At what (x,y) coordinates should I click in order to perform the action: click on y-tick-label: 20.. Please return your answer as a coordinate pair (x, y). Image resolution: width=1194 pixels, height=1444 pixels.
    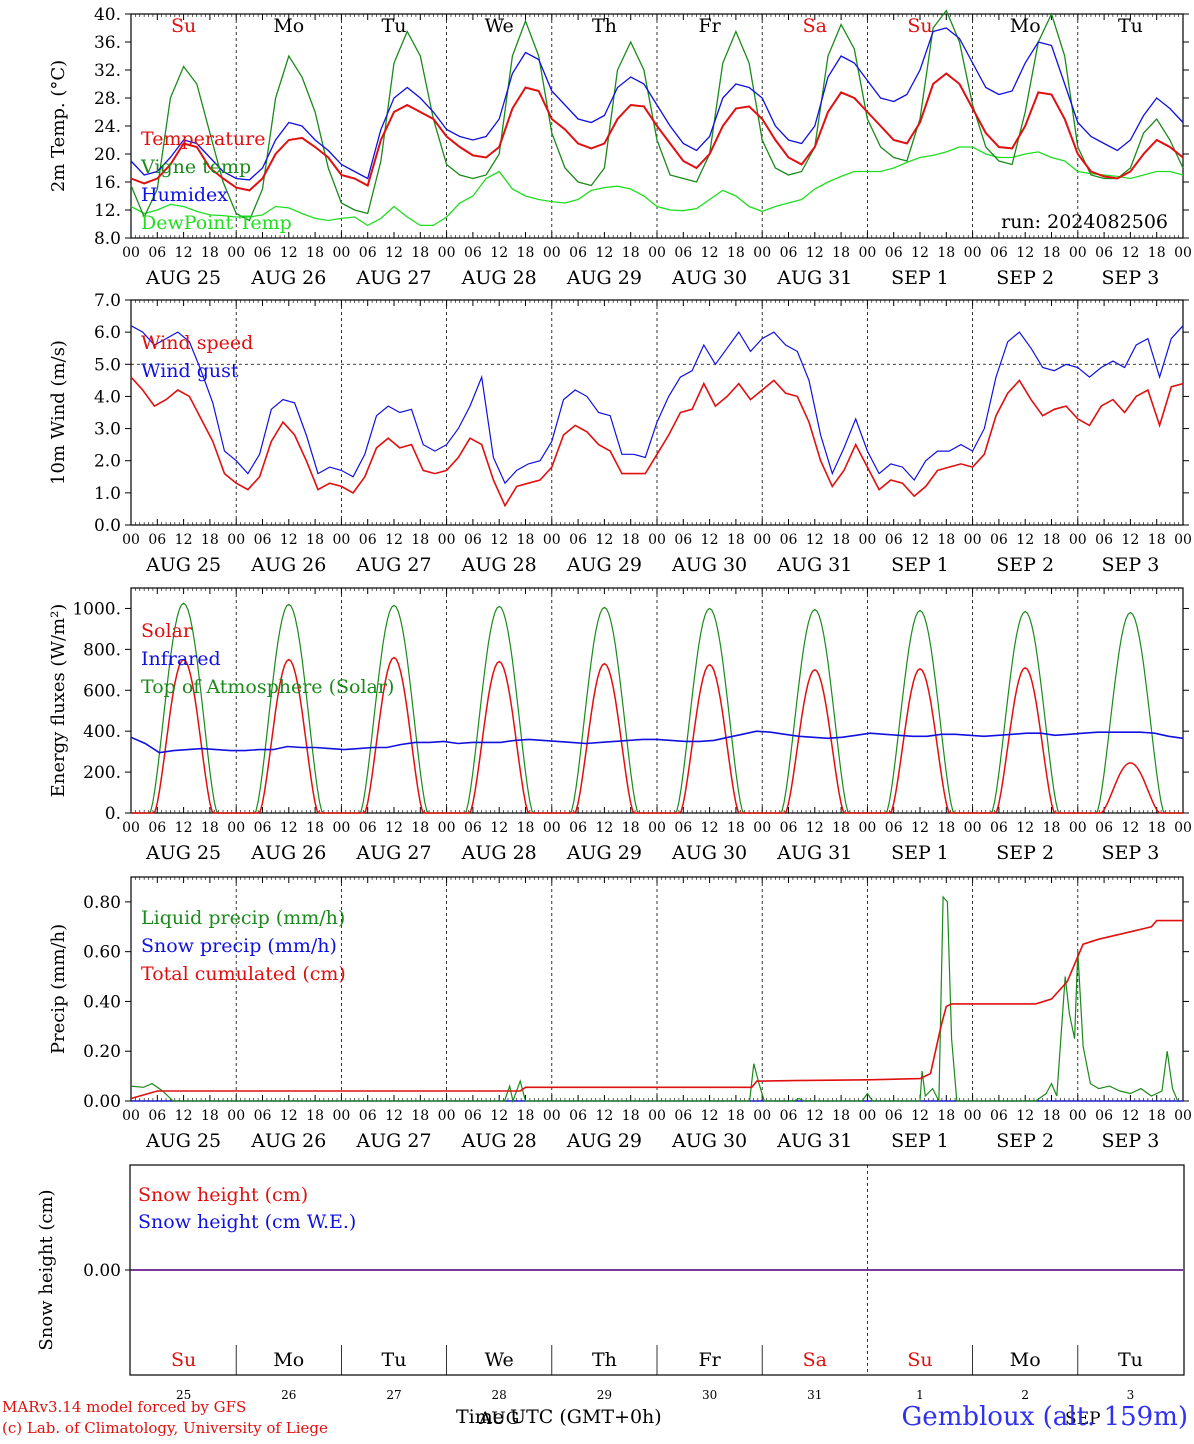
    Looking at the image, I should click on (107, 155).